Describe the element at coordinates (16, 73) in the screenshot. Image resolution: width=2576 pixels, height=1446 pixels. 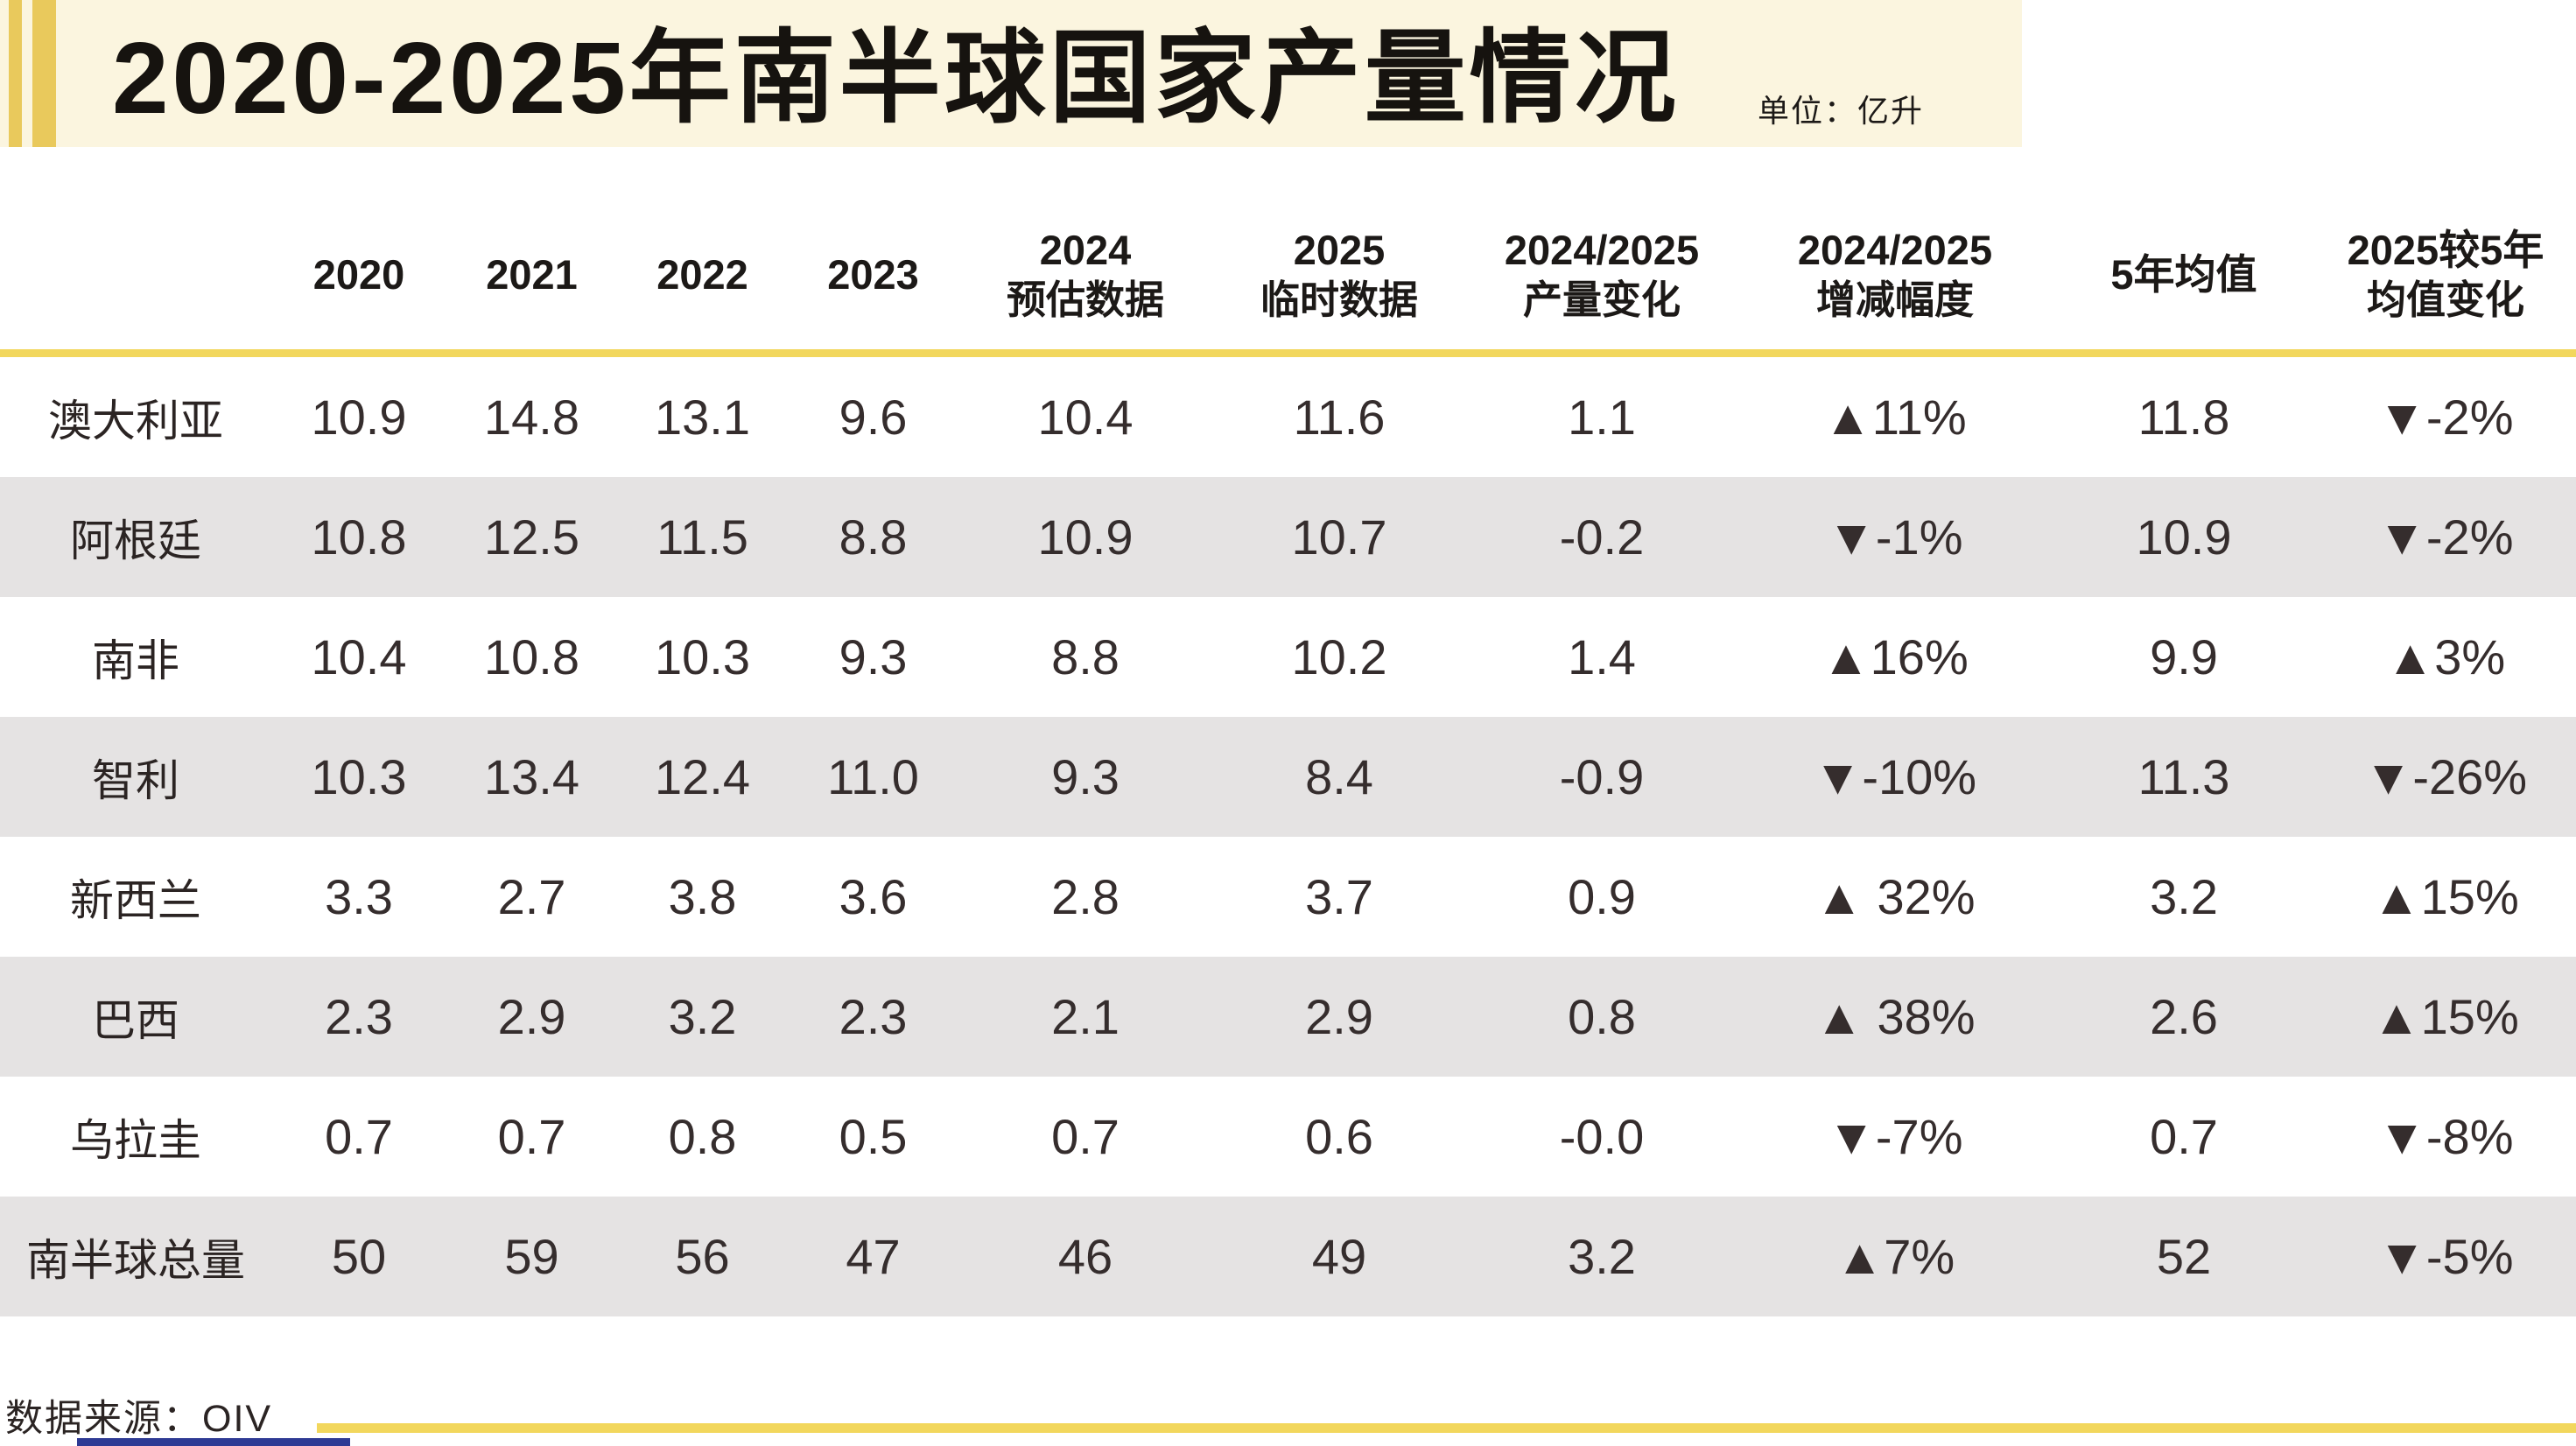
I see `accent-stripe-thin` at that location.